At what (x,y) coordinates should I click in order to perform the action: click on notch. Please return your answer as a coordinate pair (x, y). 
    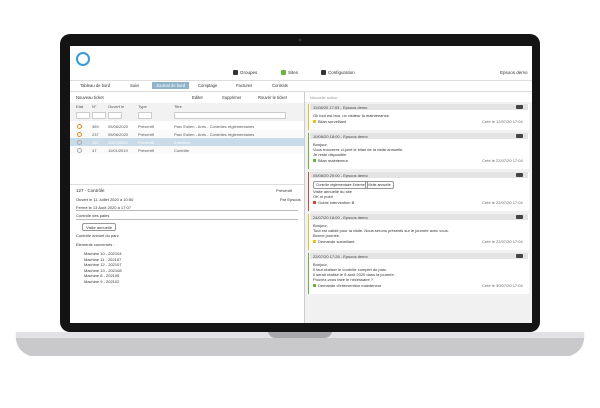
    Looking at the image, I should click on (300, 335).